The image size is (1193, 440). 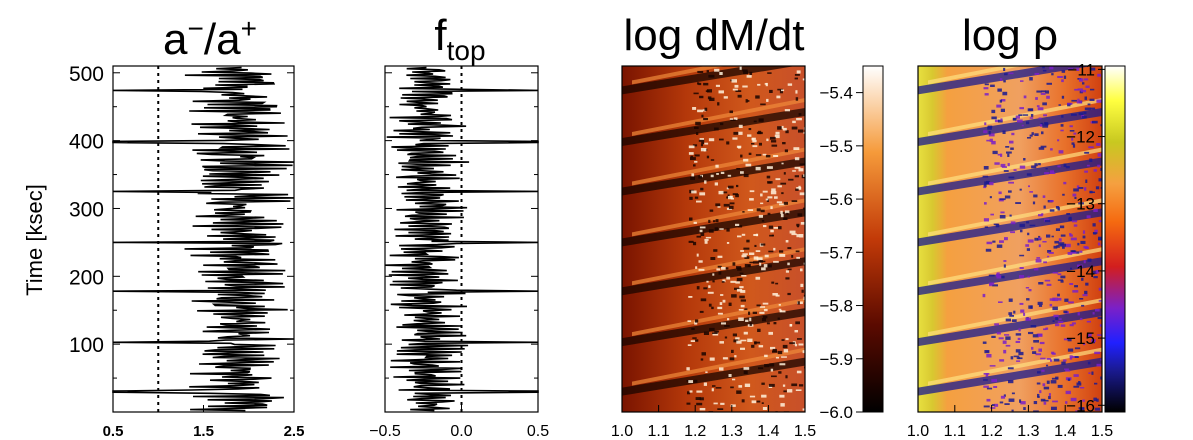 What do you see at coordinates (210, 38) in the screenshot?
I see `panel-ratio-title: a−/a+` at bounding box center [210, 38].